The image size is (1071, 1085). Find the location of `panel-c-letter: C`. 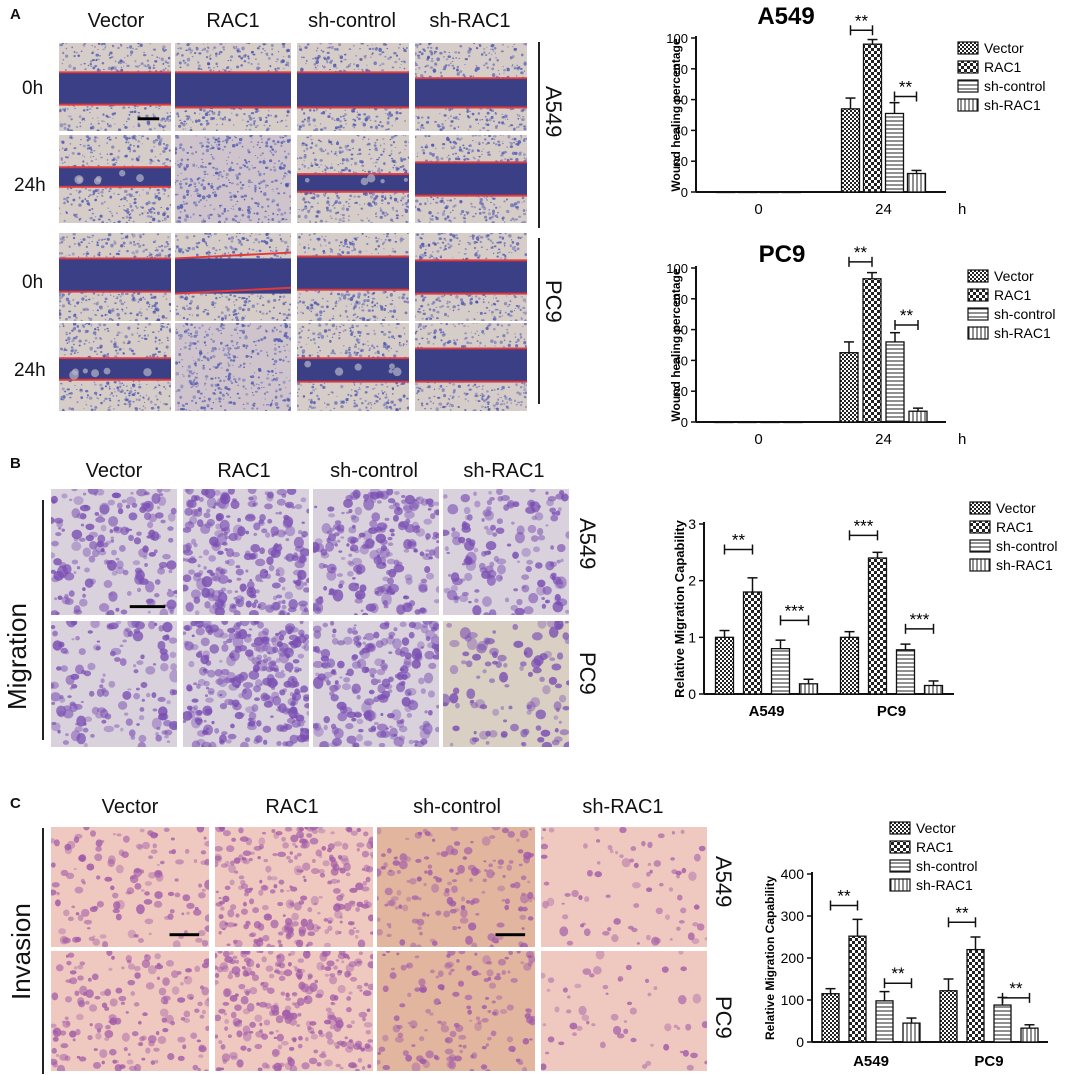

panel-c-letter: C is located at coordinates (15, 803).